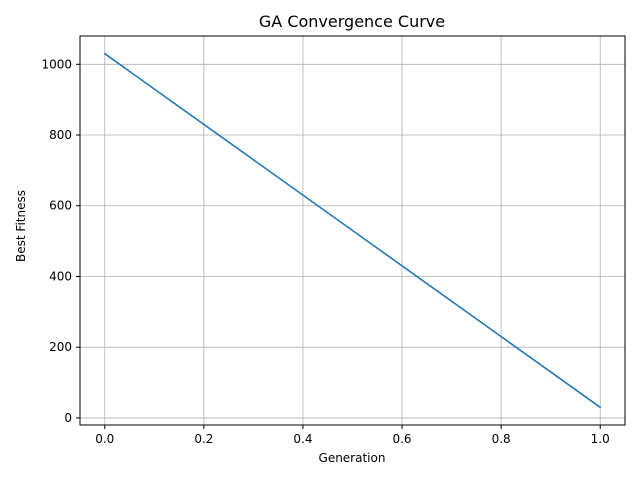  What do you see at coordinates (60, 206) in the screenshot?
I see `y-tick-label: 600` at bounding box center [60, 206].